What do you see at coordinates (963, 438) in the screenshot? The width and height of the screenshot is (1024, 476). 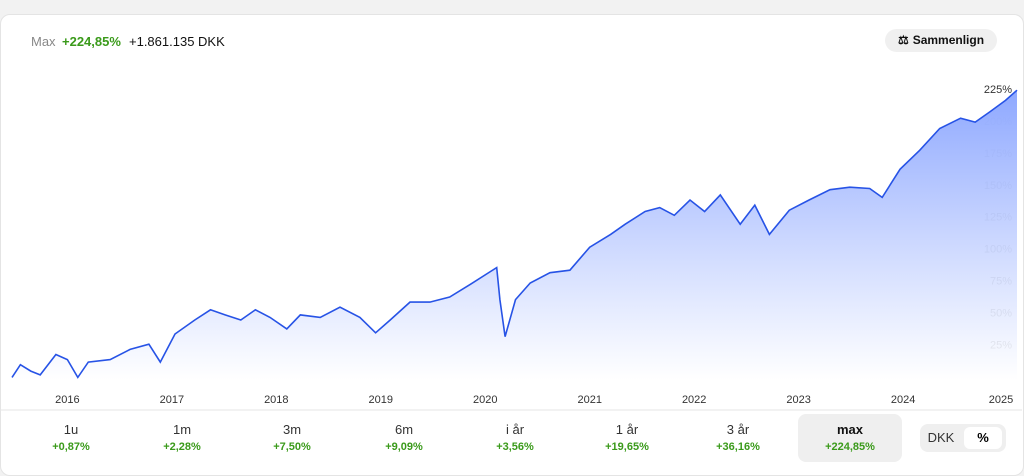 I see `currency-toggle: DKK%` at bounding box center [963, 438].